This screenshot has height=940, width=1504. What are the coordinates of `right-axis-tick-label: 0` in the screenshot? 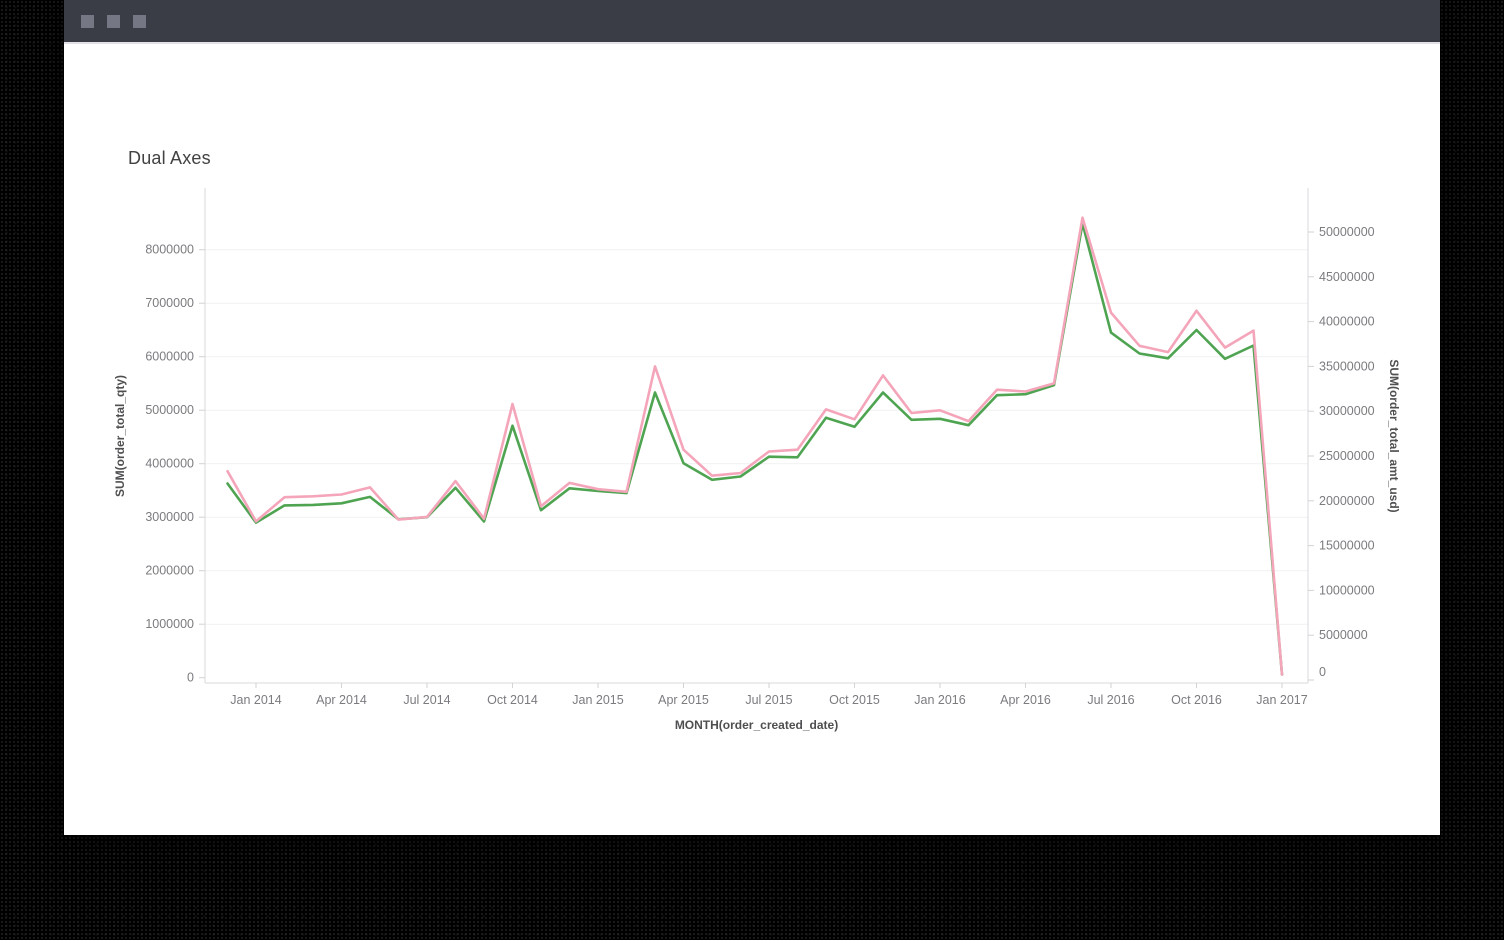 It's located at (1322, 672).